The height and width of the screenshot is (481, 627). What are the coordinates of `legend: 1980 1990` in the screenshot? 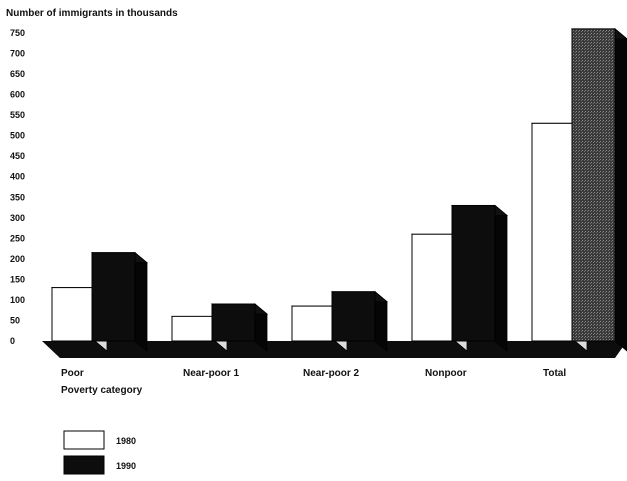 It's located at (99, 452).